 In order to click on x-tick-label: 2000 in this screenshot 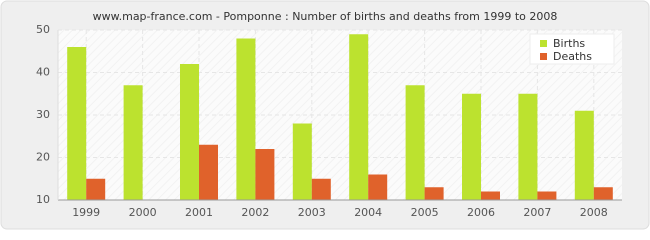, I will do `click(143, 212)`.